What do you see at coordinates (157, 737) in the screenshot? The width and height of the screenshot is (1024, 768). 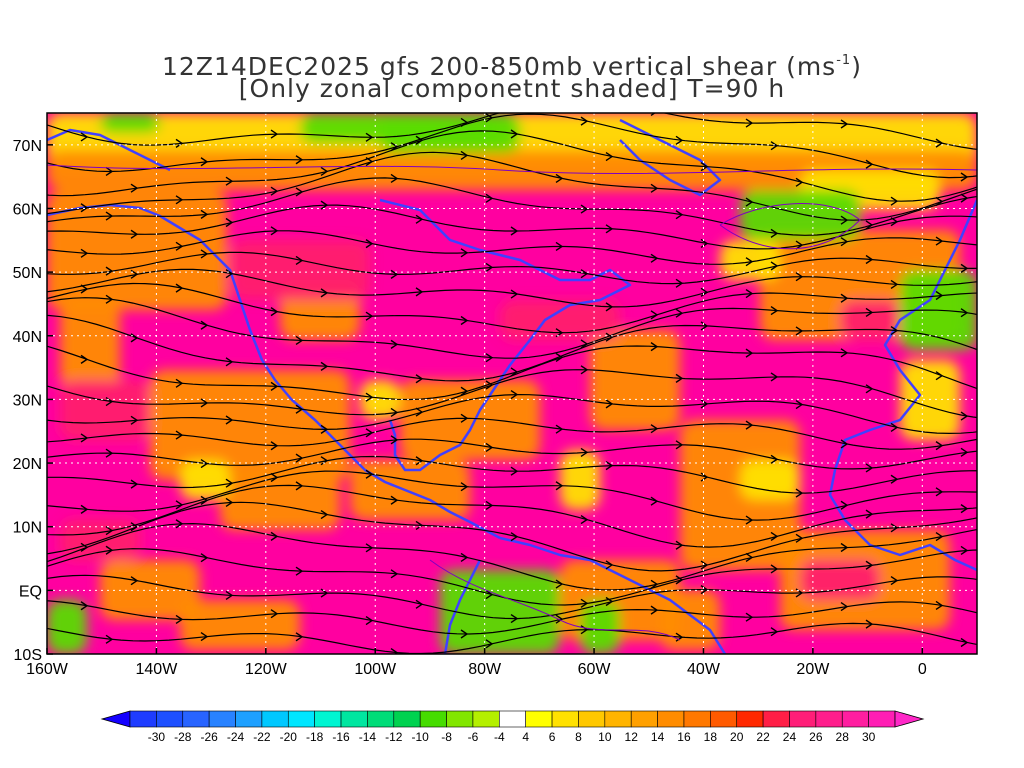 I see `colorbar-label: -30` at bounding box center [157, 737].